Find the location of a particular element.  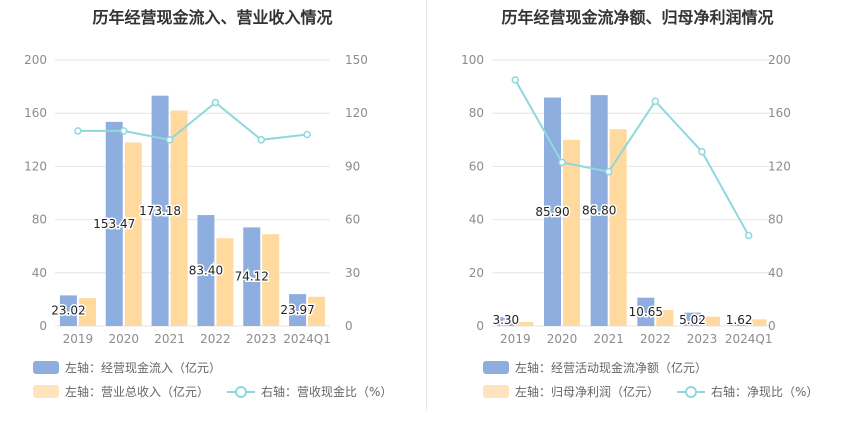

legend-item-net-cash-ratio: 右轴：净现比（%） is located at coordinates (747, 391).